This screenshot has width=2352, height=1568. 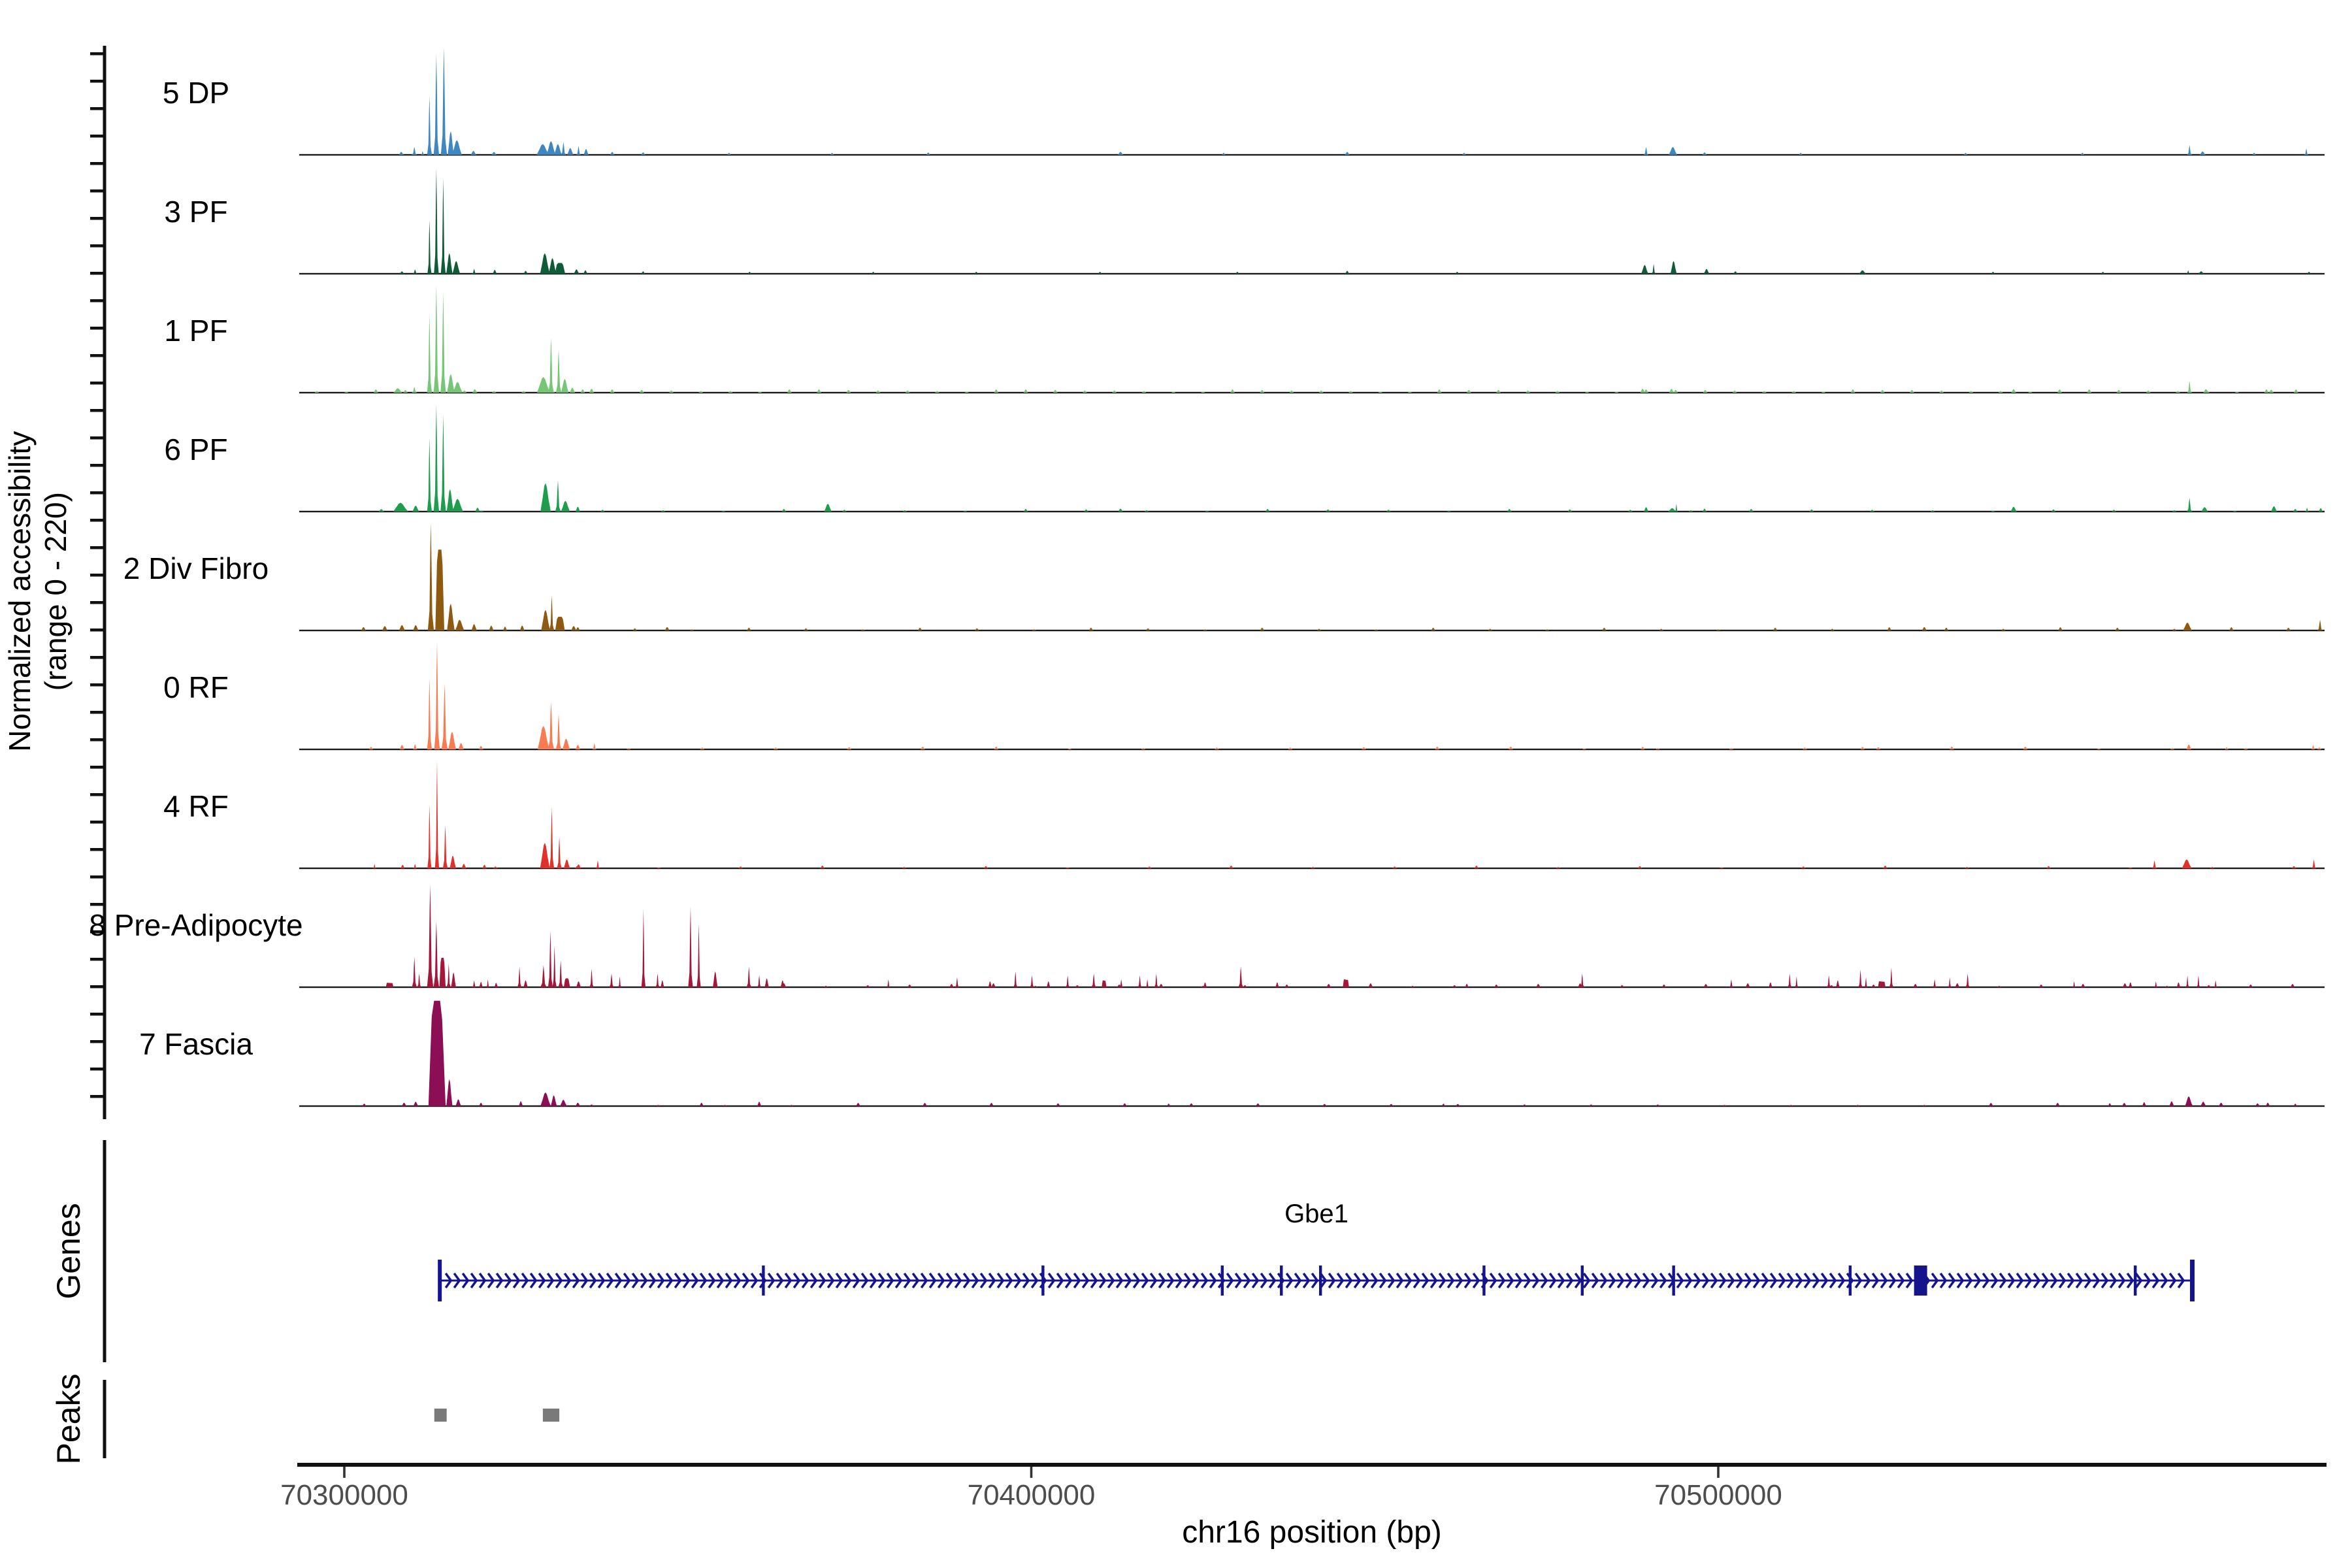 I want to click on gene-end-bar, so click(x=2192, y=1280).